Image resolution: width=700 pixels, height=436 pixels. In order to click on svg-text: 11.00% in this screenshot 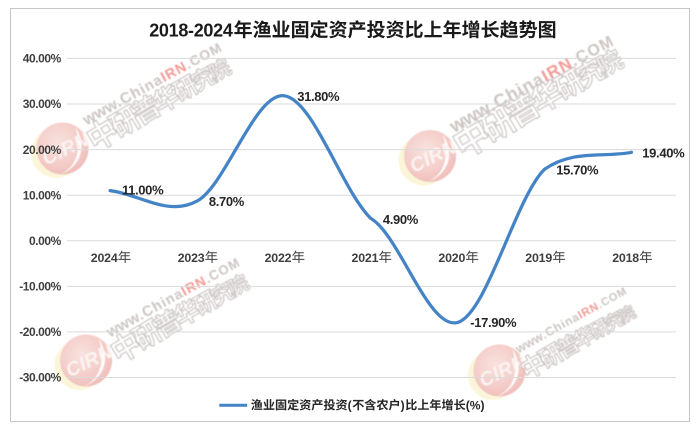, I will do `click(143, 189)`.